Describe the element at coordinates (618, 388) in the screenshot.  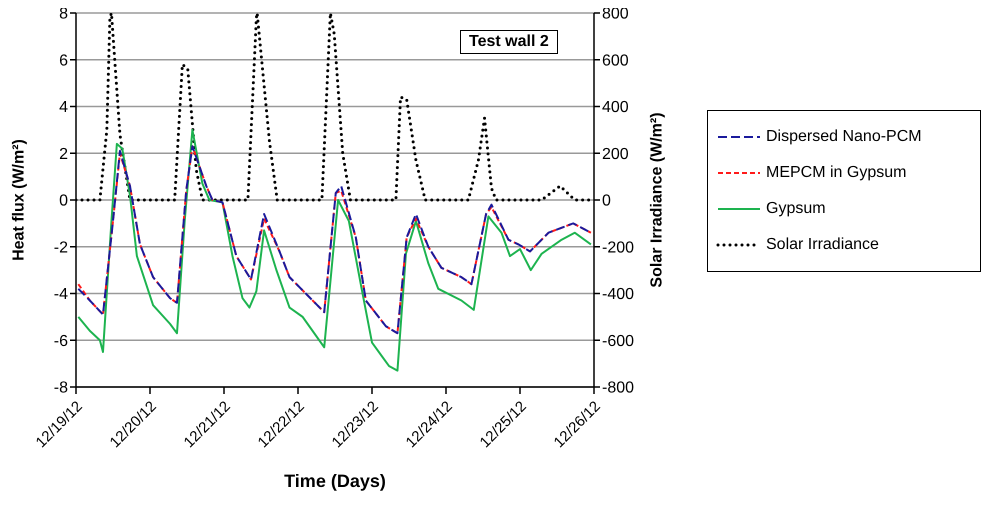
I see `y2-tick-label: -800` at that location.